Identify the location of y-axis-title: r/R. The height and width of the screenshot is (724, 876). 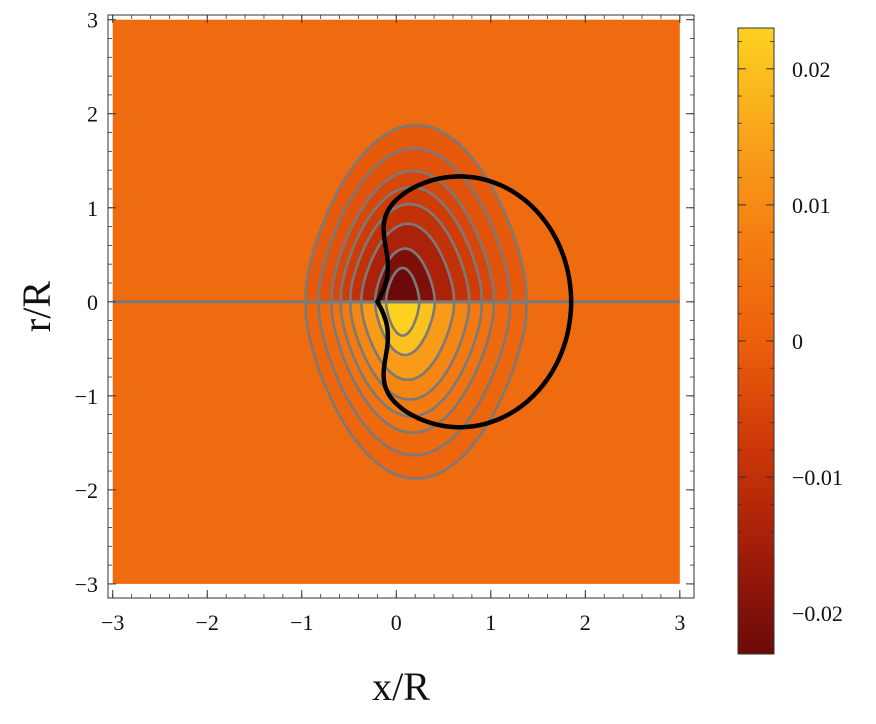
(36, 306).